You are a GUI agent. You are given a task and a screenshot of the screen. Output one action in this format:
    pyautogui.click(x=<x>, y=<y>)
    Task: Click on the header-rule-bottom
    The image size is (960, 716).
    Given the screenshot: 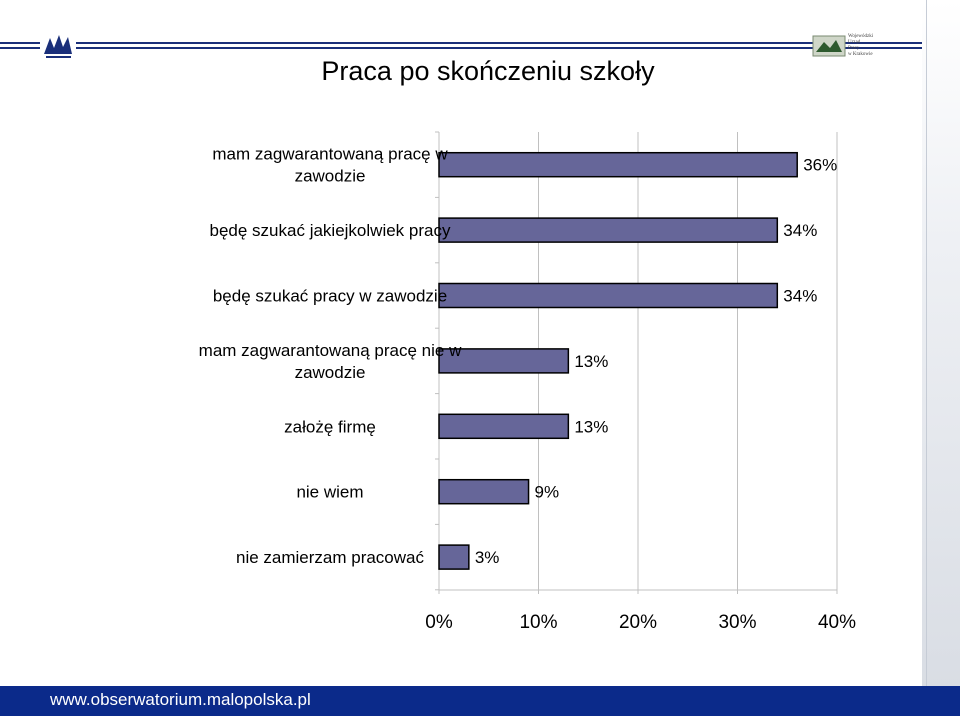 What is the action you would take?
    pyautogui.click(x=461, y=48)
    